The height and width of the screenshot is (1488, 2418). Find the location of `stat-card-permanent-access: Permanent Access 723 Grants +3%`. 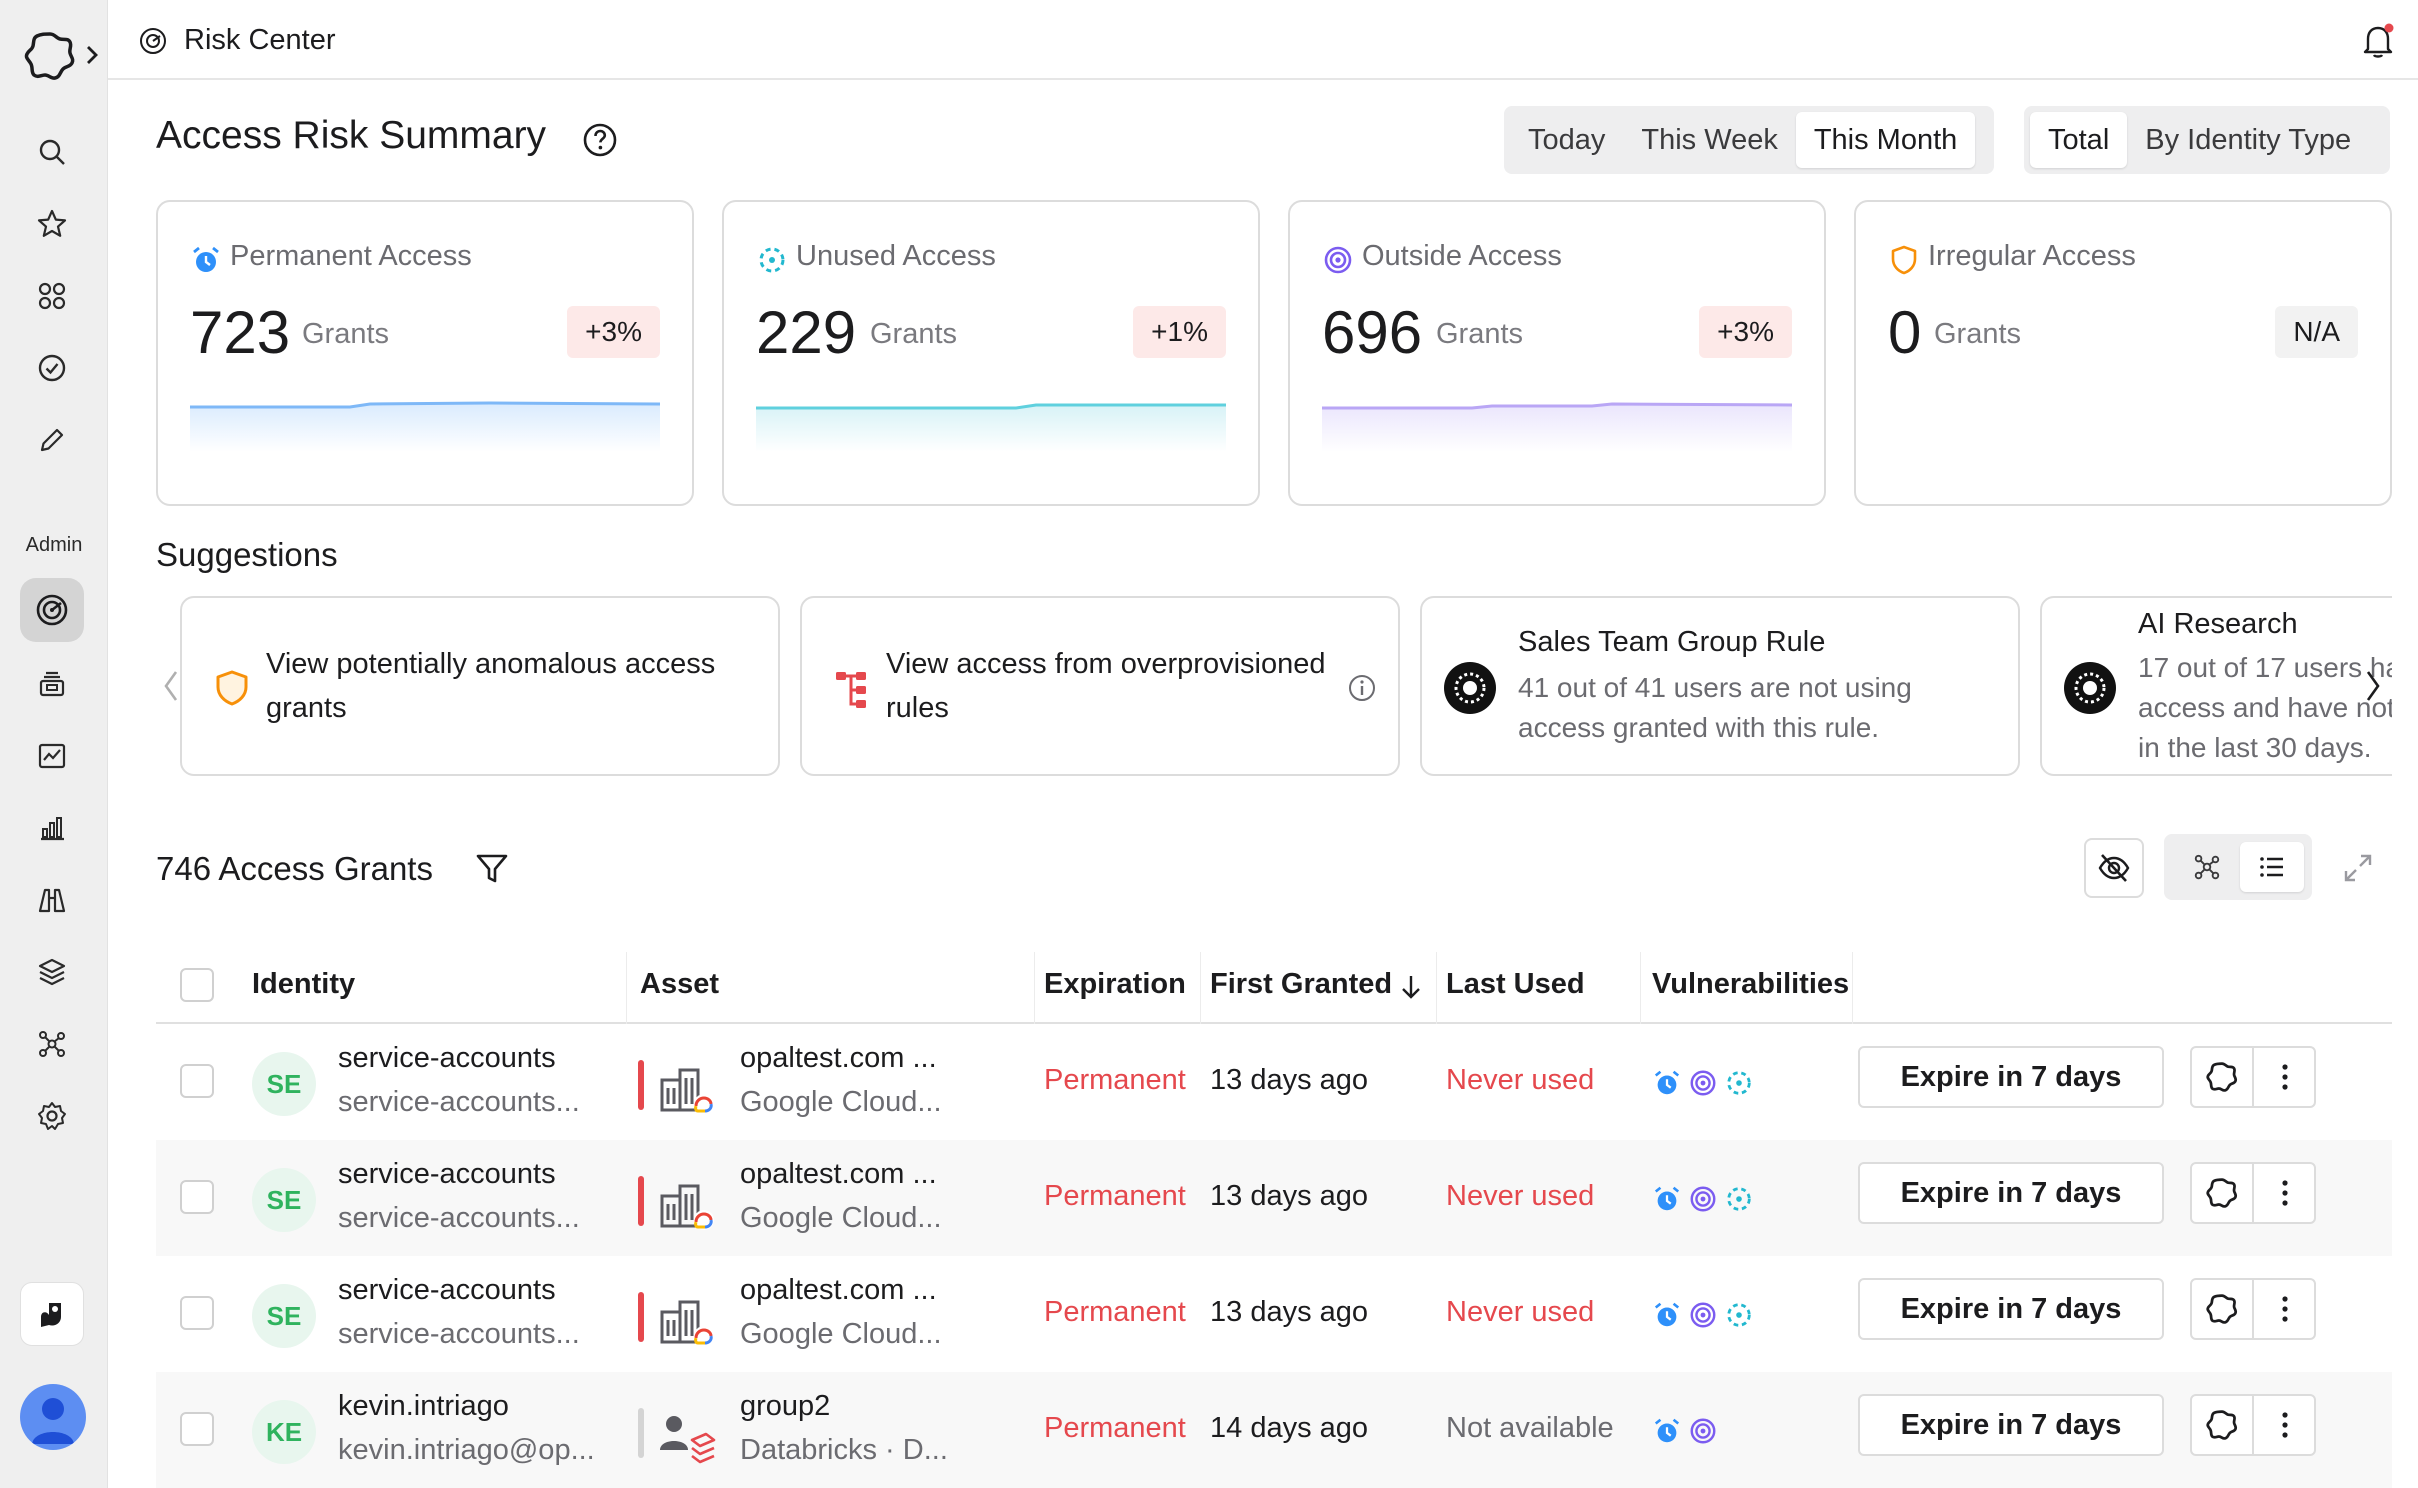

stat-card-permanent-access: Permanent Access 723 Grants +3% is located at coordinates (425, 353).